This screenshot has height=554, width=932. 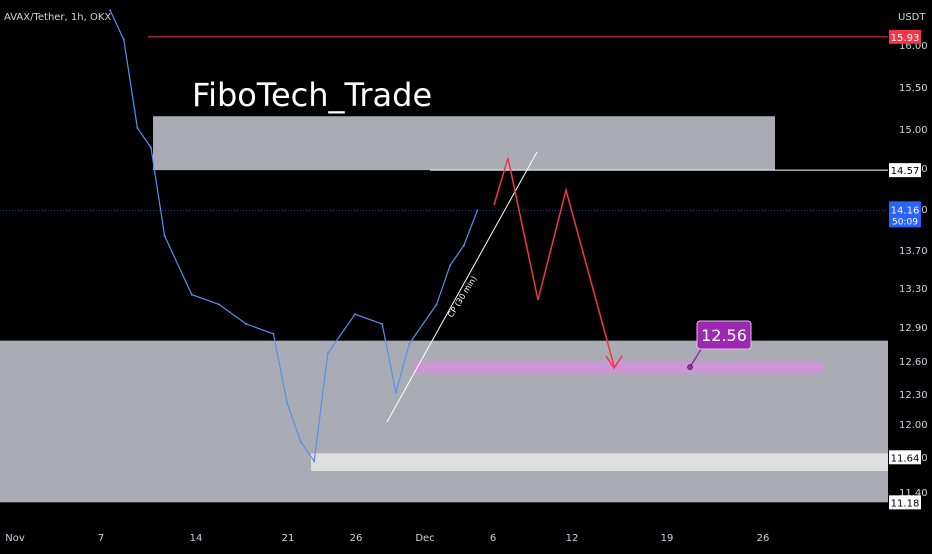 I want to click on price-tag-label: 11.64, so click(x=905, y=458).